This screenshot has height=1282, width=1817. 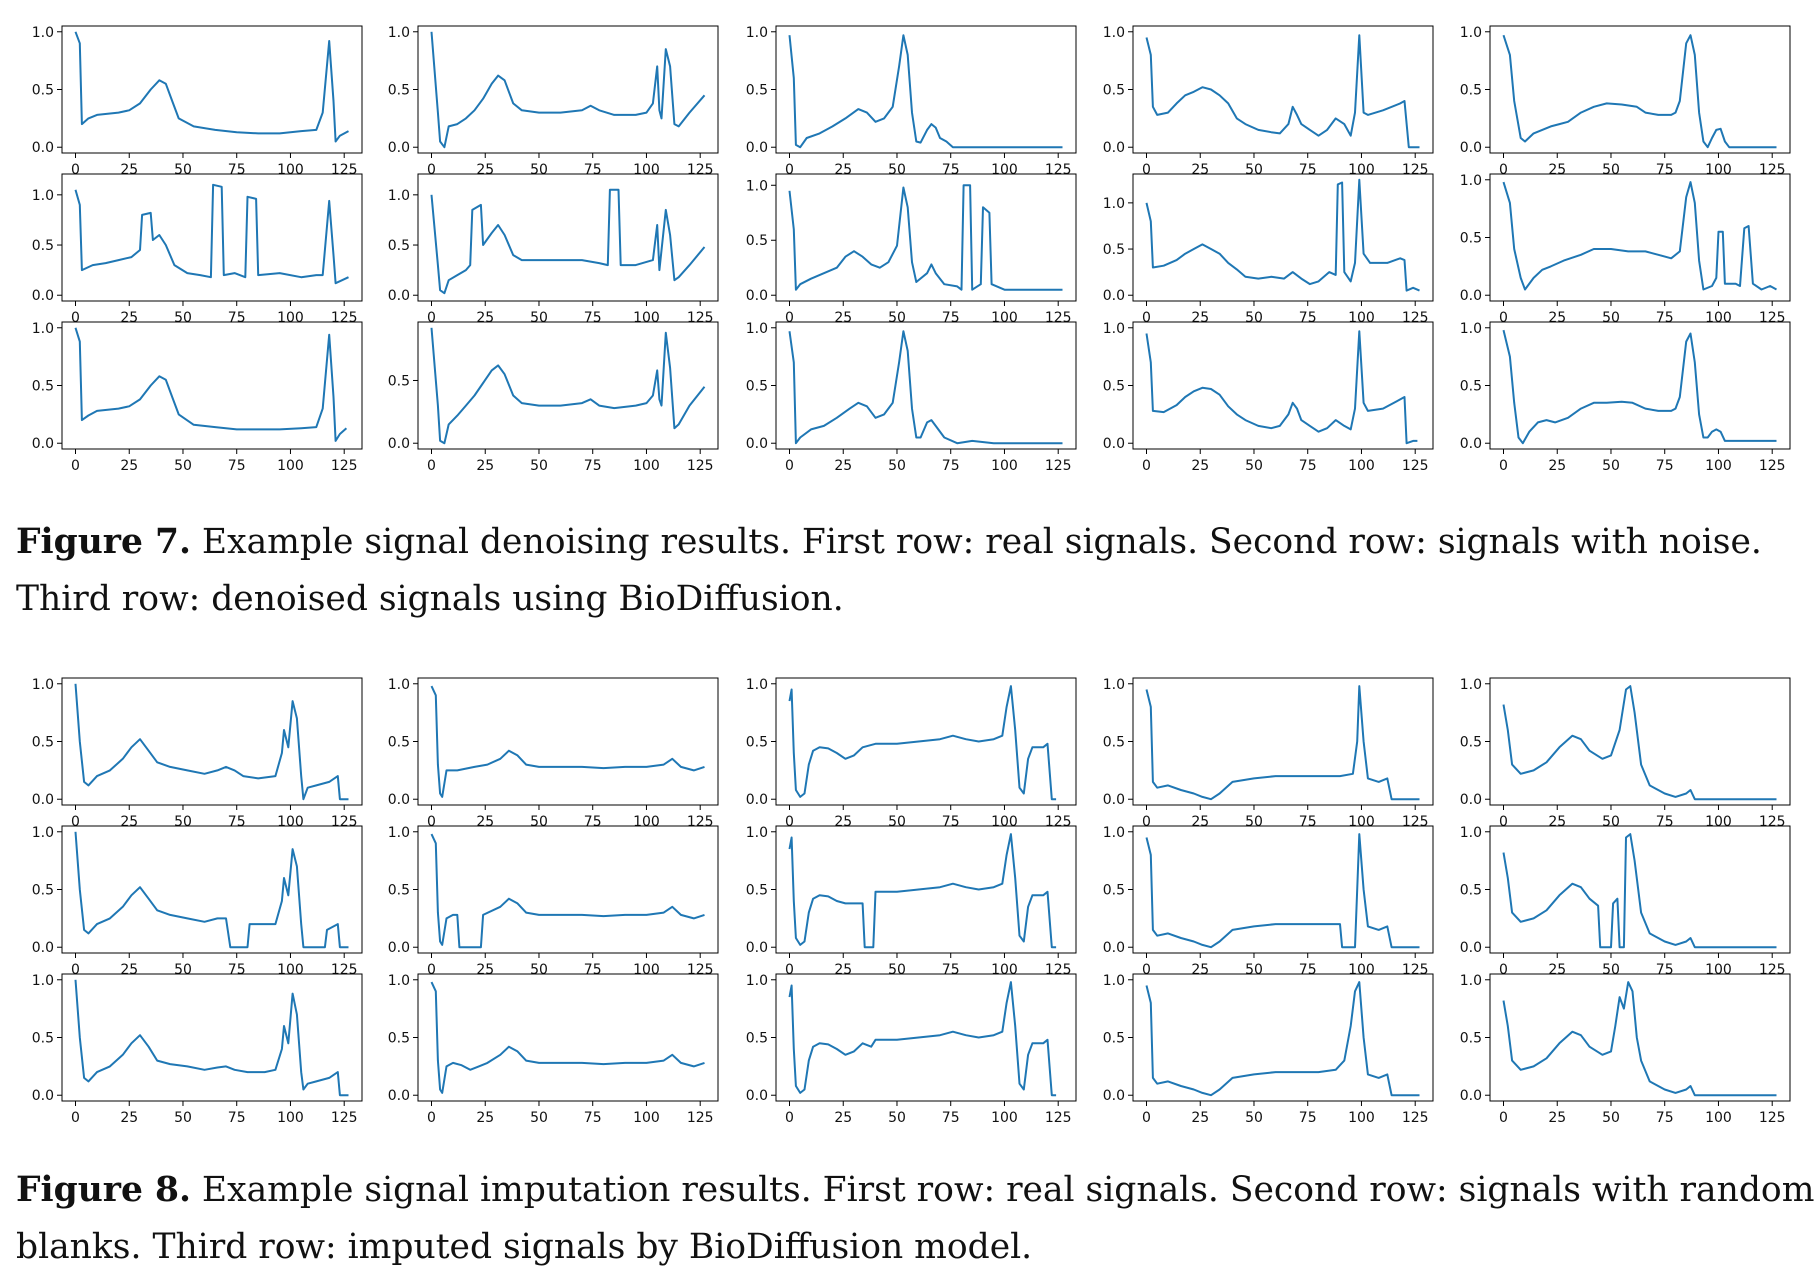 What do you see at coordinates (197, 1049) in the screenshot?
I see `fig8-panel-r3-c1: 0 25 50 75 100 125 0.0 0.5 1.0` at bounding box center [197, 1049].